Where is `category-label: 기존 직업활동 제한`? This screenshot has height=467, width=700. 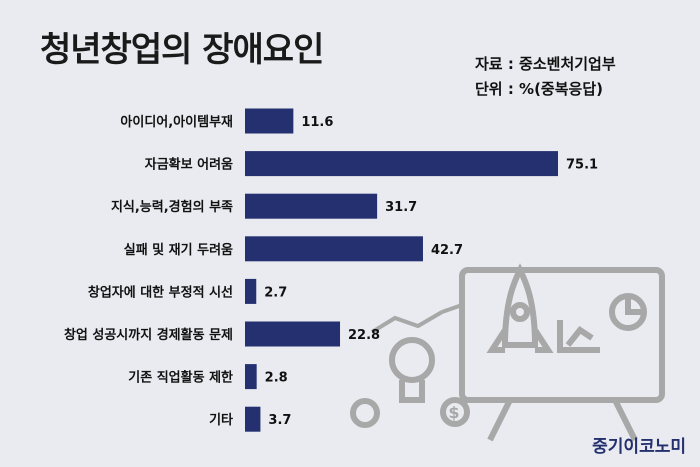 category-label: 기존 직업활동 제한 is located at coordinates (180, 378).